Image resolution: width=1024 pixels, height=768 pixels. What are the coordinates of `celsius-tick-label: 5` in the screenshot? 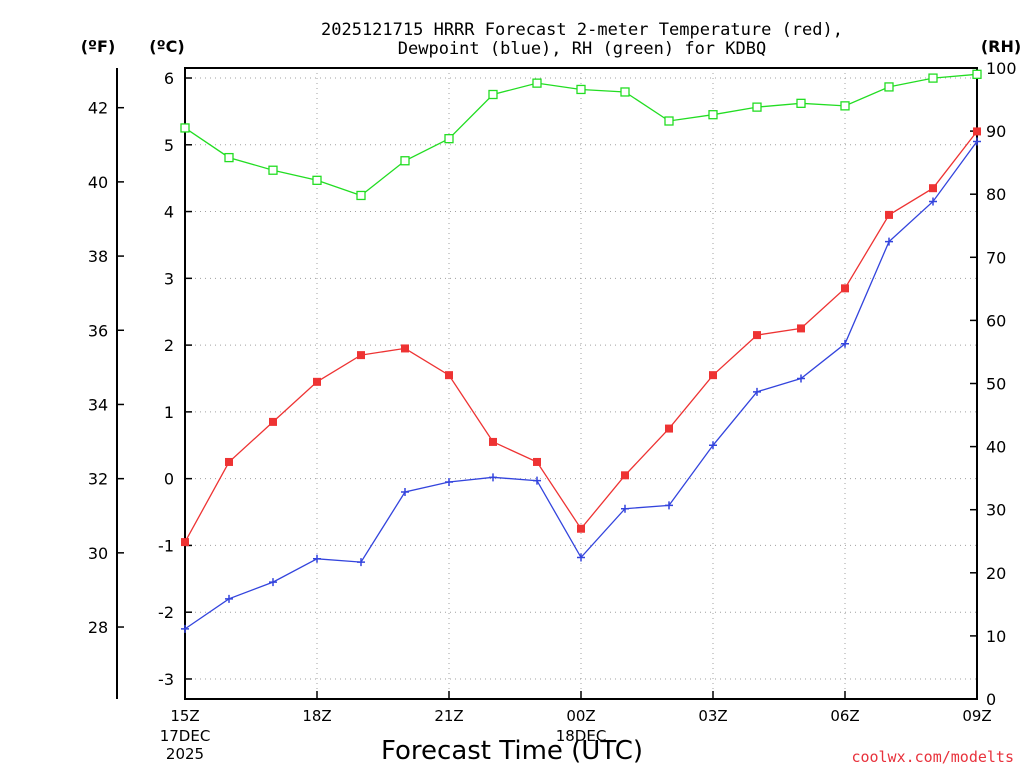 It's located at (169, 145).